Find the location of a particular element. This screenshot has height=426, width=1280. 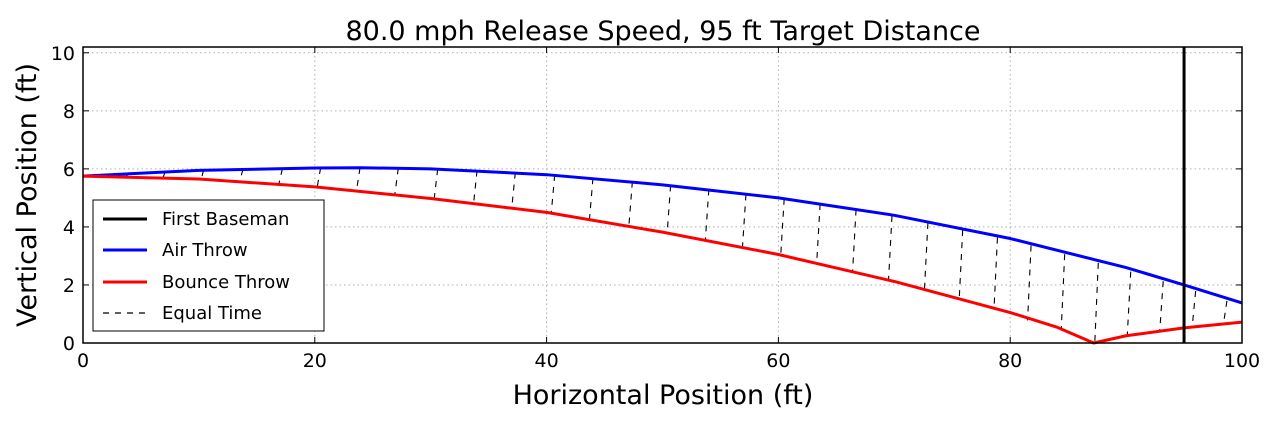

x-tick-label: 0 is located at coordinates (83, 361).